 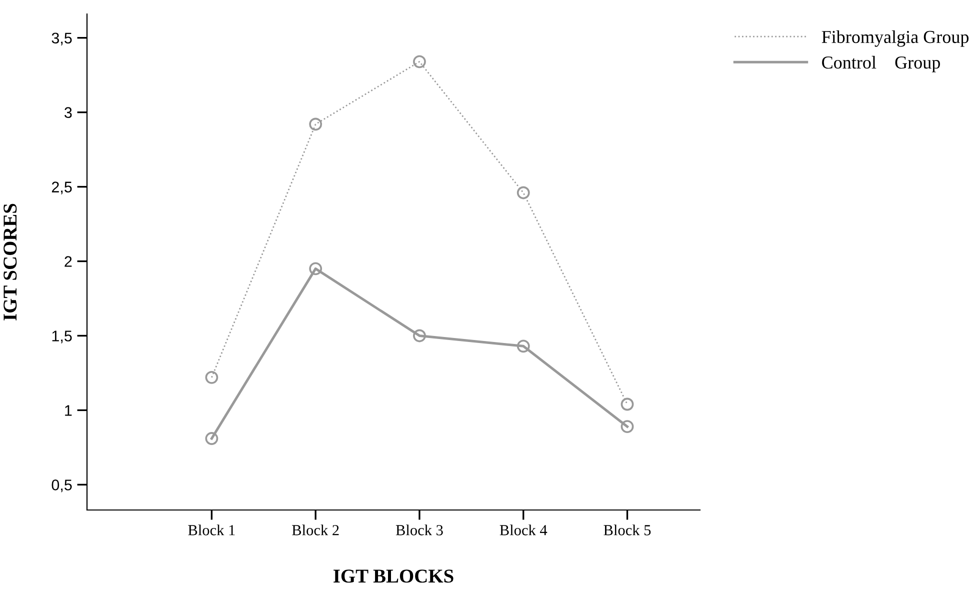 What do you see at coordinates (62, 39) in the screenshot?
I see `y-tick-label: 3,5` at bounding box center [62, 39].